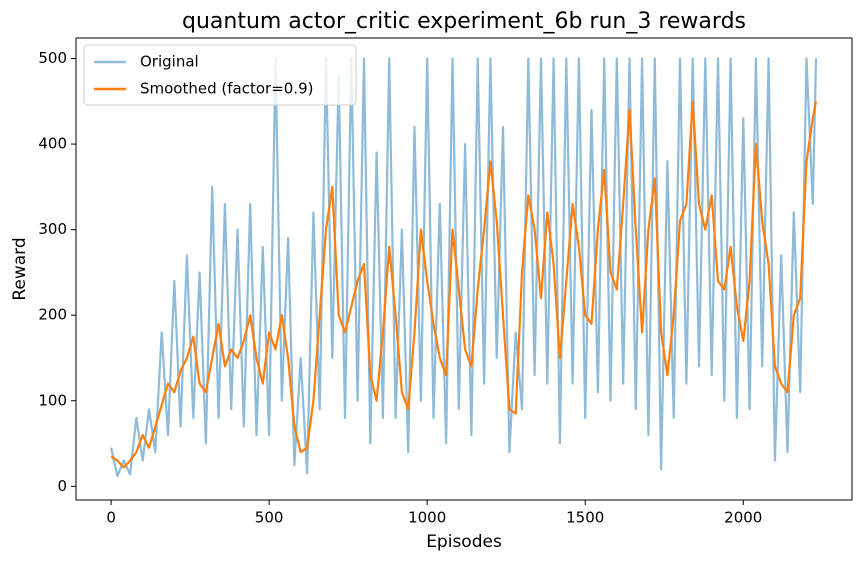 The width and height of the screenshot is (860, 561). I want to click on x-tick-label: 2000, so click(743, 518).